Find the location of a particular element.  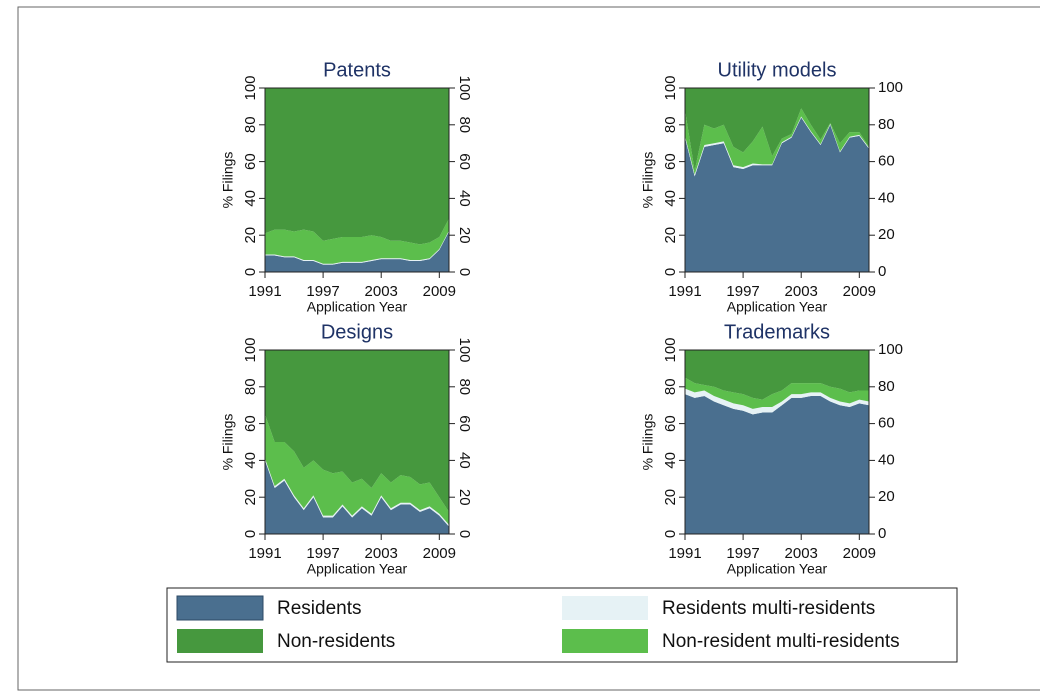

legend-label: Residents multi-residents is located at coordinates (768, 608).